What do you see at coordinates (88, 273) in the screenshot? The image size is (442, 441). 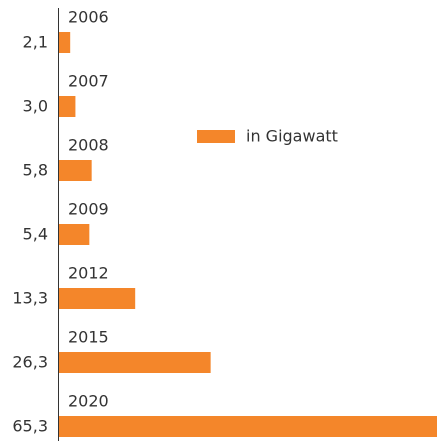 I see `category-label: 2012` at bounding box center [88, 273].